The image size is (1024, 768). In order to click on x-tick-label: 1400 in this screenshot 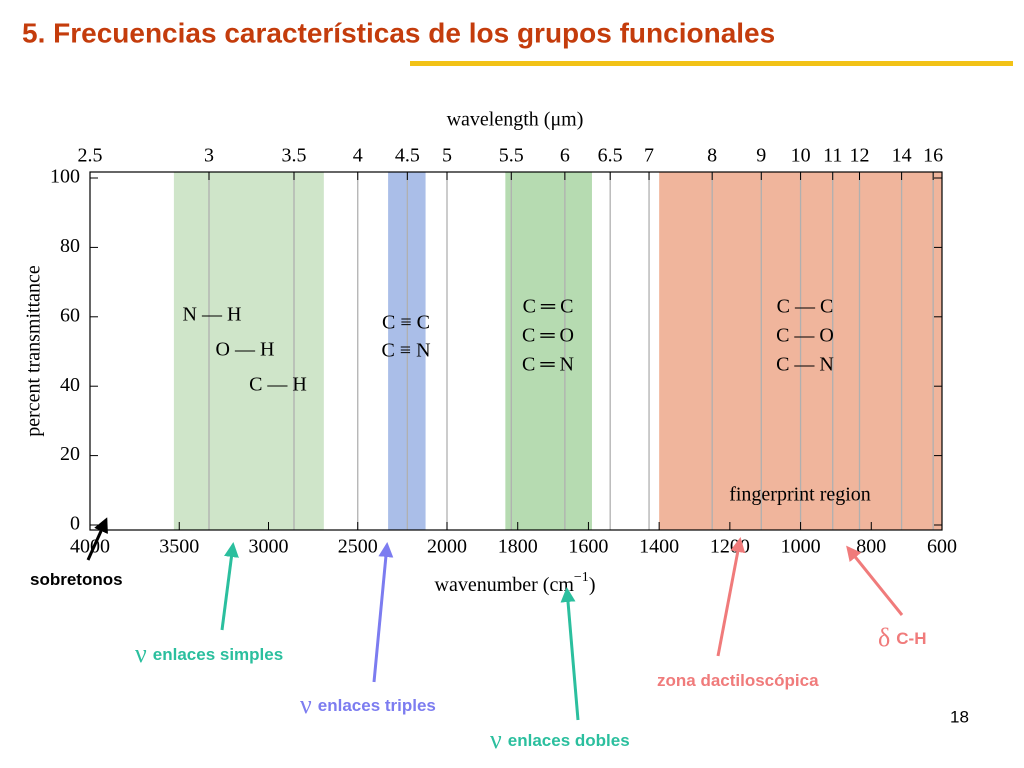, I will do `click(659, 547)`.